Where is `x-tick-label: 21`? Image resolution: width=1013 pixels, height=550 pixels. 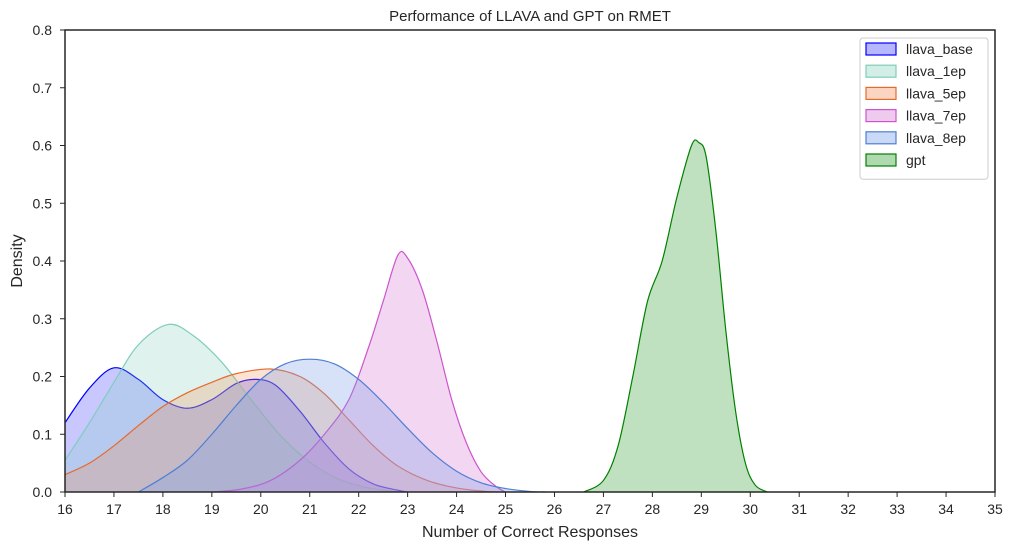 x-tick-label: 21 is located at coordinates (310, 509).